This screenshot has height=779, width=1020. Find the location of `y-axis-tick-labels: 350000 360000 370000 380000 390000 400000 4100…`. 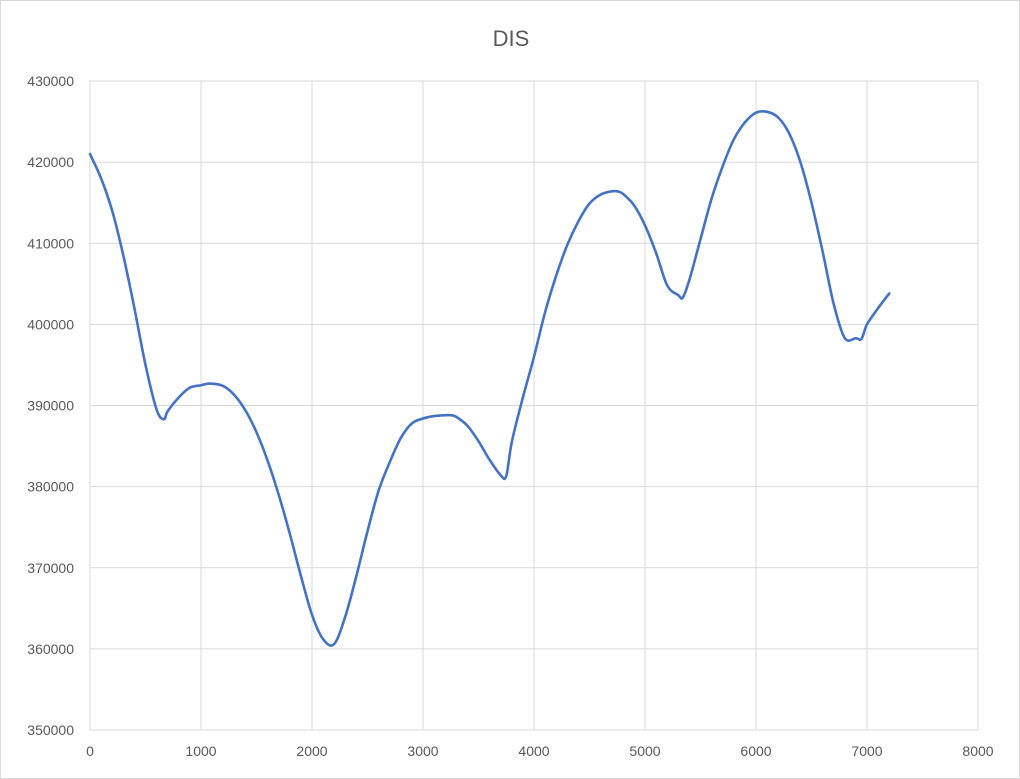

y-axis-tick-labels: 350000 360000 370000 380000 390000 400000 4100… is located at coordinates (50, 405).